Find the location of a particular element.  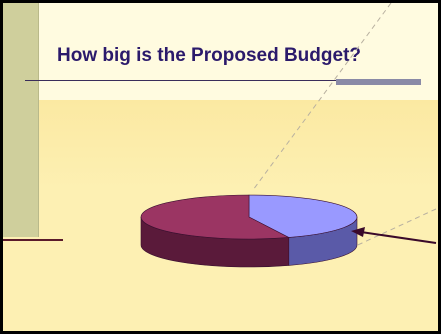

title-underline-accent is located at coordinates (378, 82).